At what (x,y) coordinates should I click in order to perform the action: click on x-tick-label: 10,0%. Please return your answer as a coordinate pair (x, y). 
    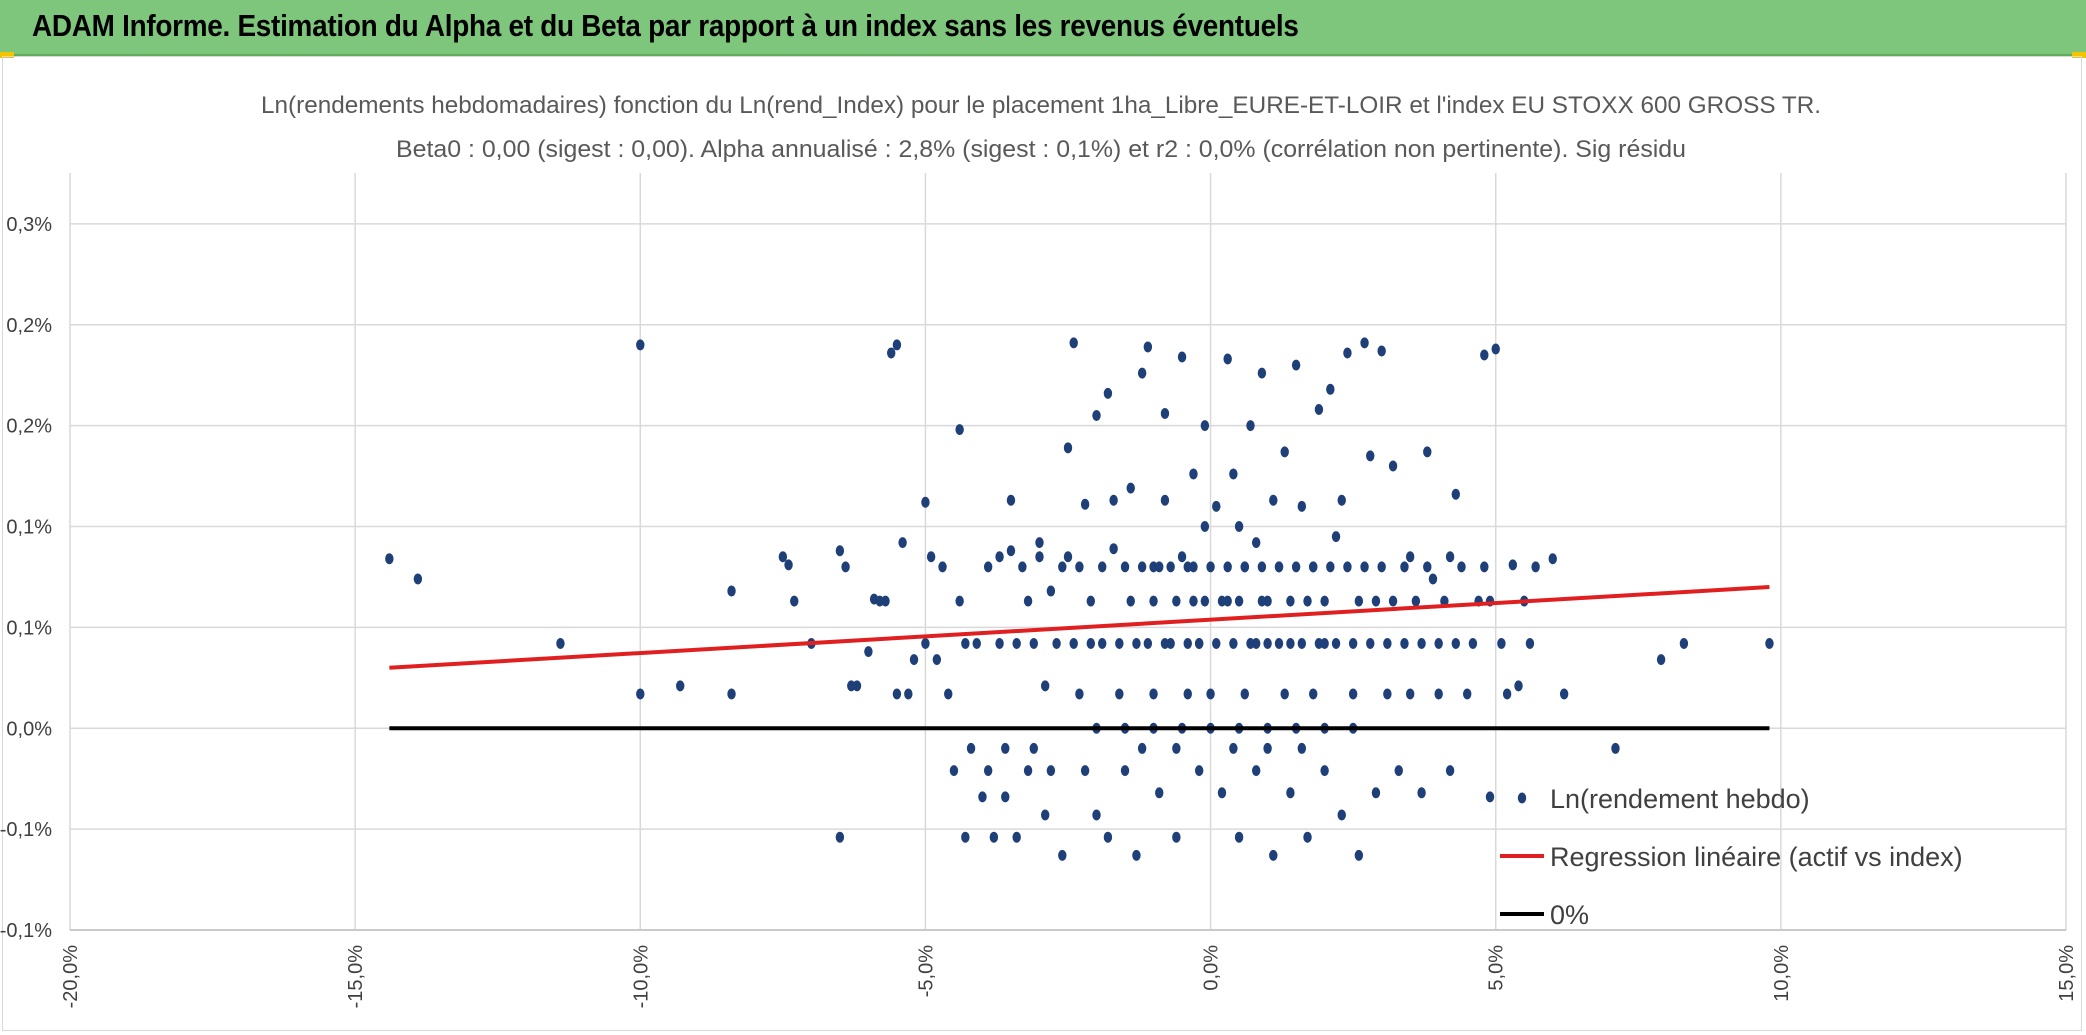
    Looking at the image, I should click on (1782, 973).